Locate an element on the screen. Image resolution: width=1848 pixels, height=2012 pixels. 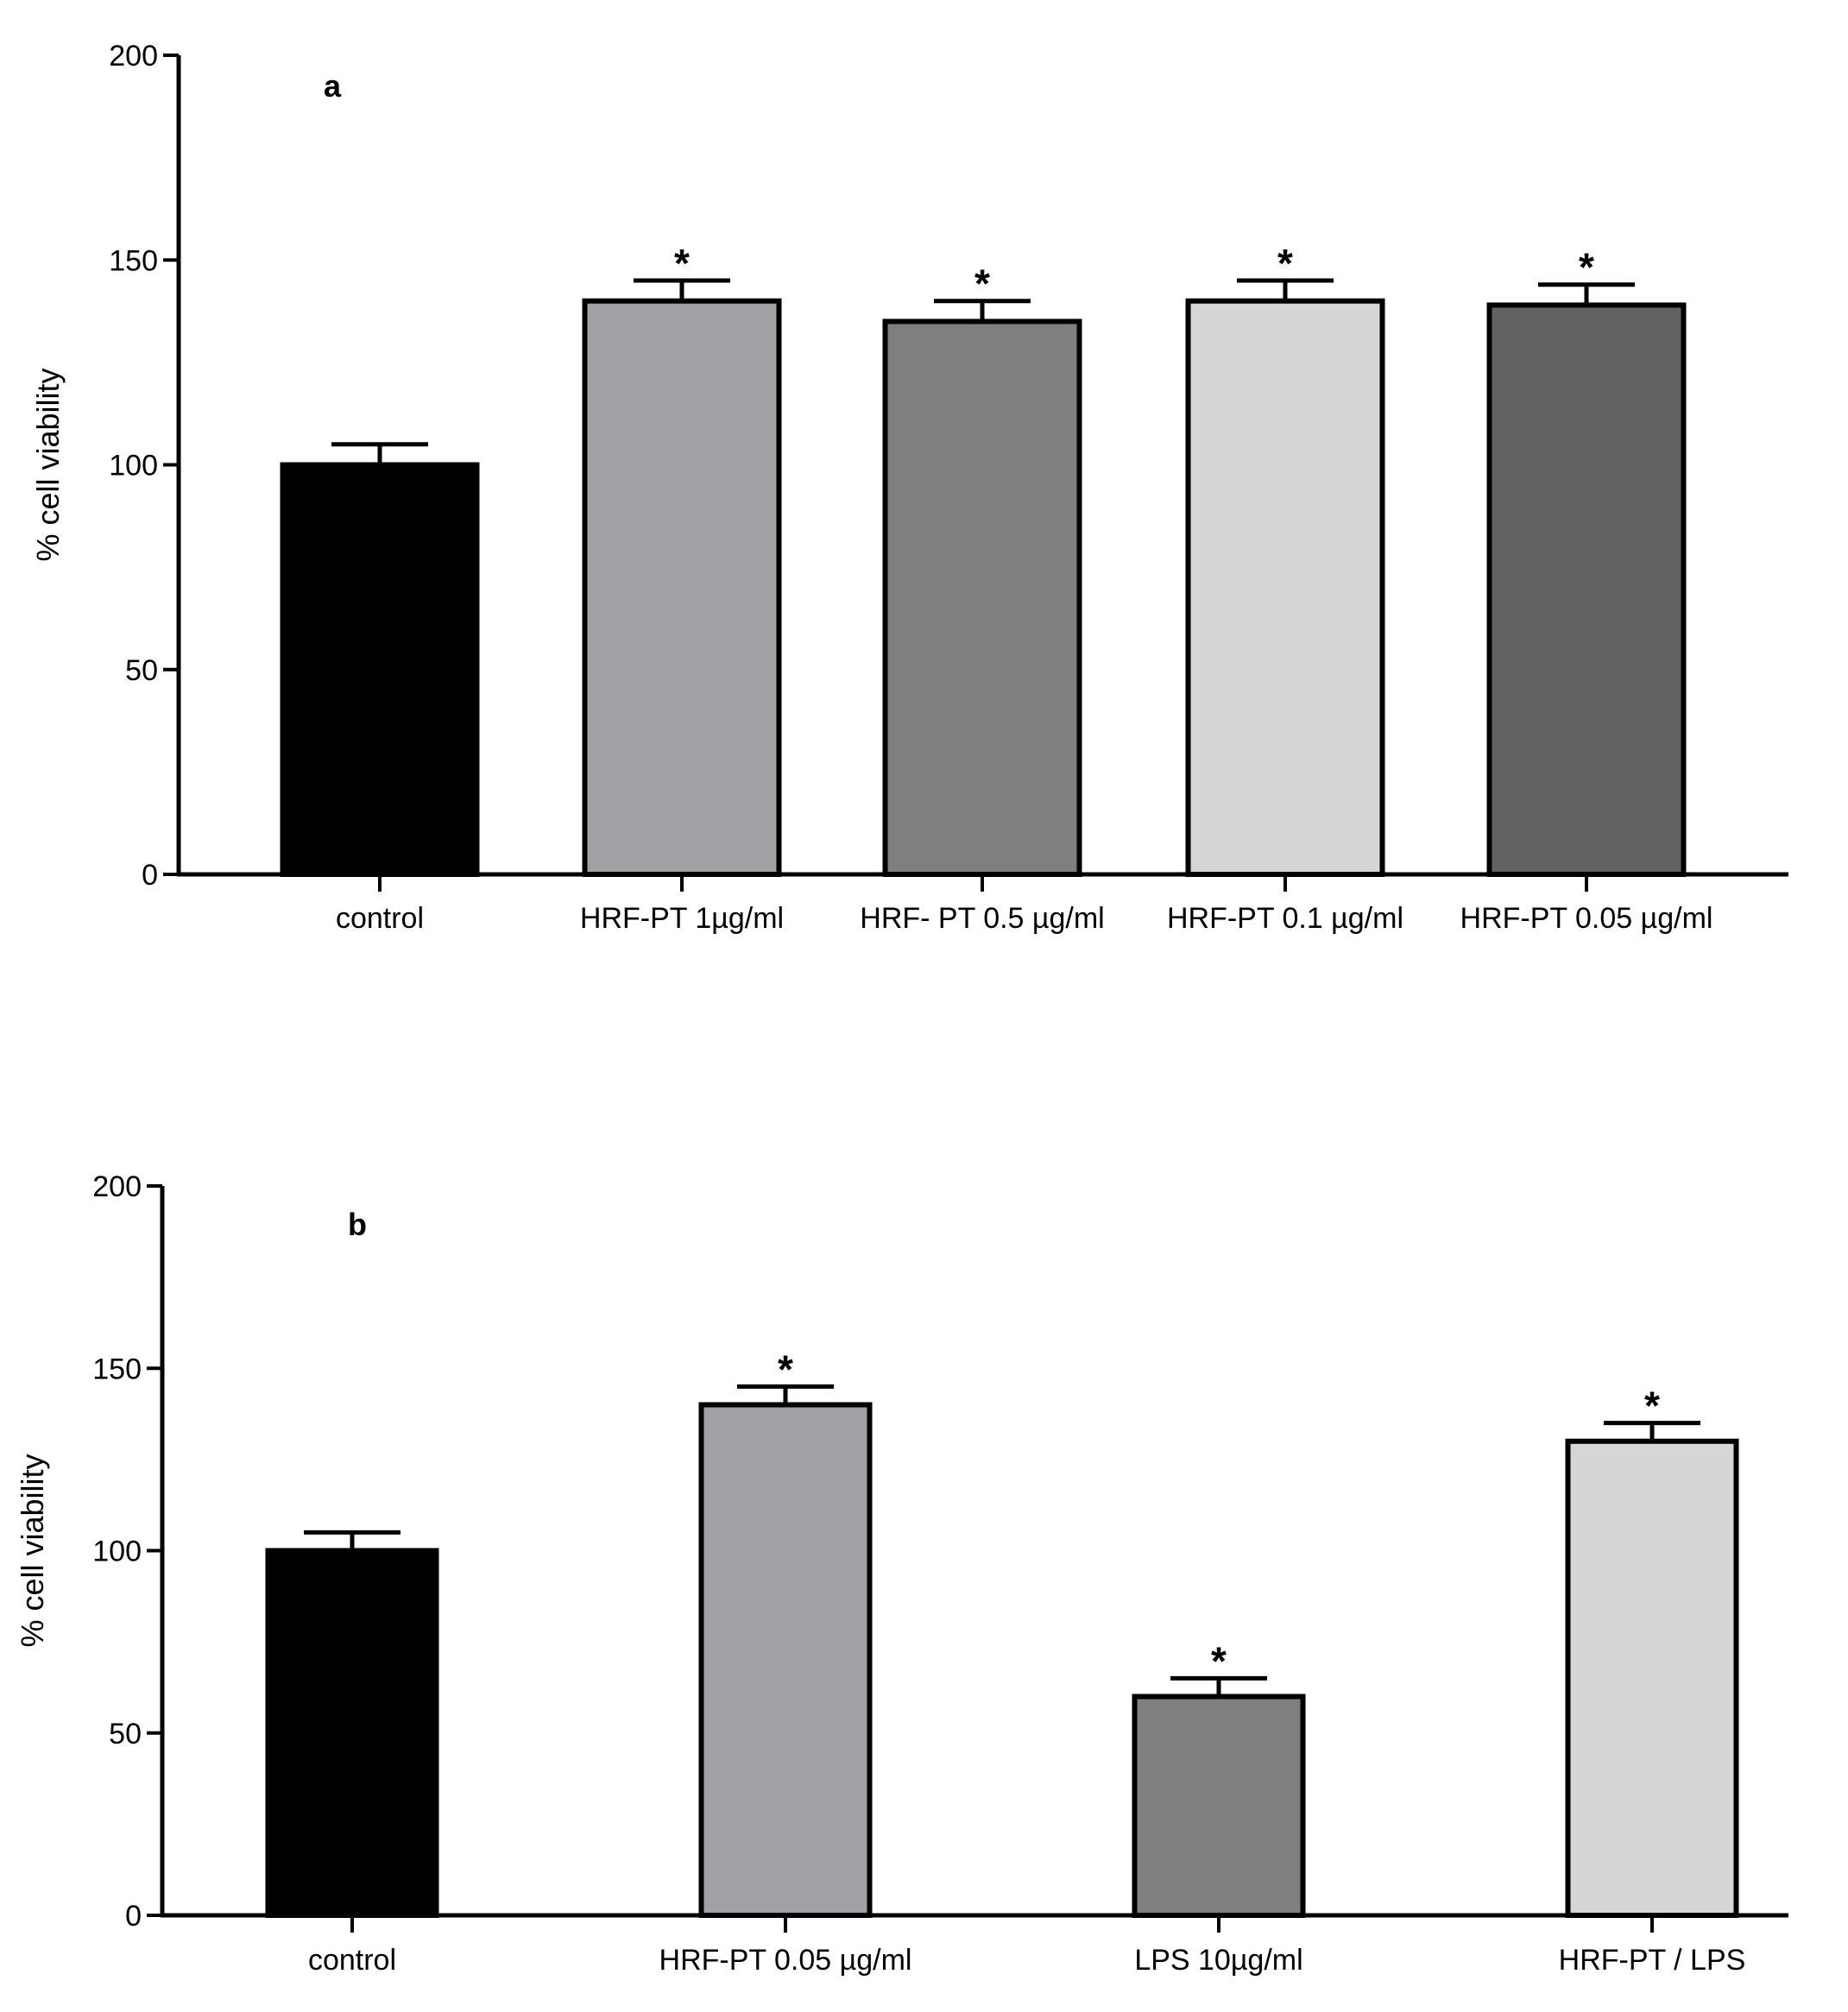
x-category-label: HRF-PT 1µg/ml is located at coordinates (682, 919).